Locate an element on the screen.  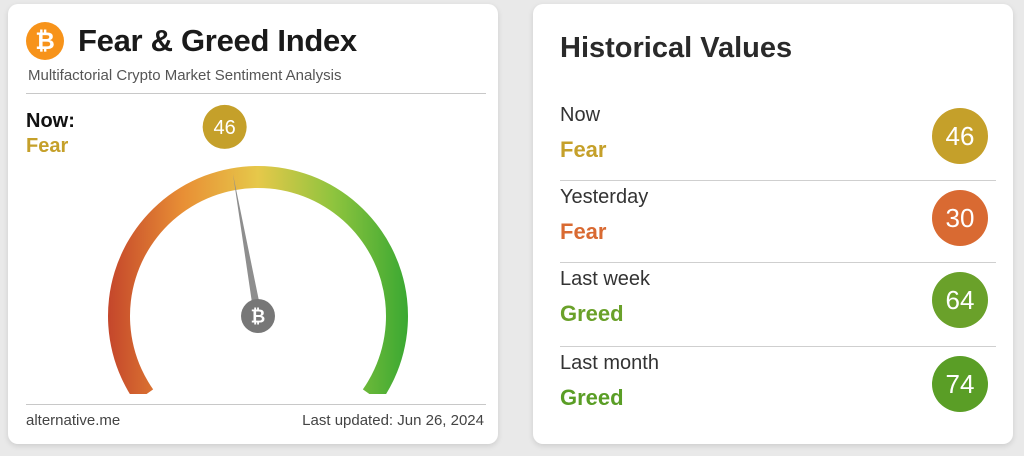
history-row-now: Now Fear 46 is located at coordinates (778, 145).